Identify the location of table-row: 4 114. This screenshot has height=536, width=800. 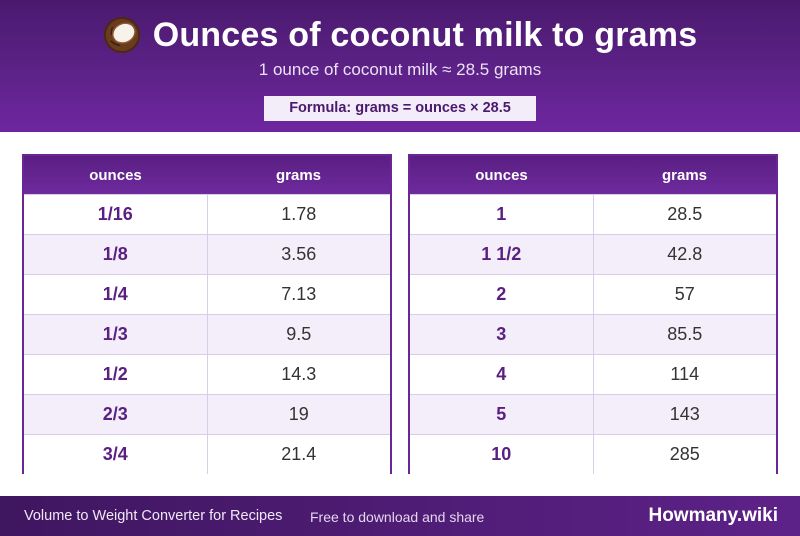
(593, 374).